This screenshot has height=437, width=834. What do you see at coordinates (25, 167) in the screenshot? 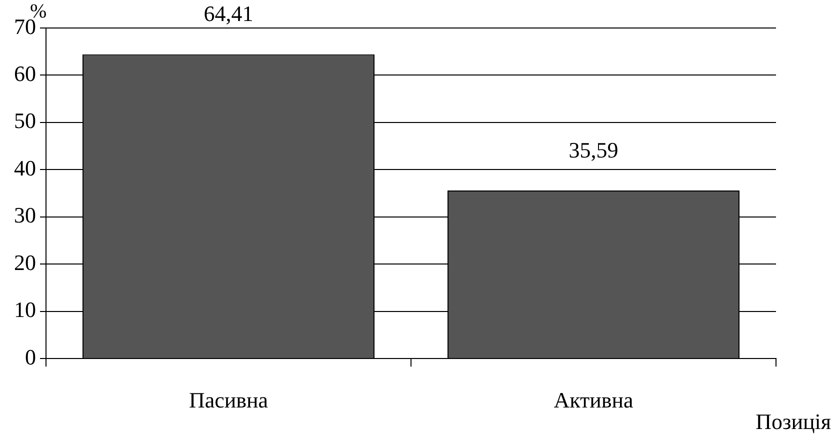
I see `y-tick-label: 40` at bounding box center [25, 167].